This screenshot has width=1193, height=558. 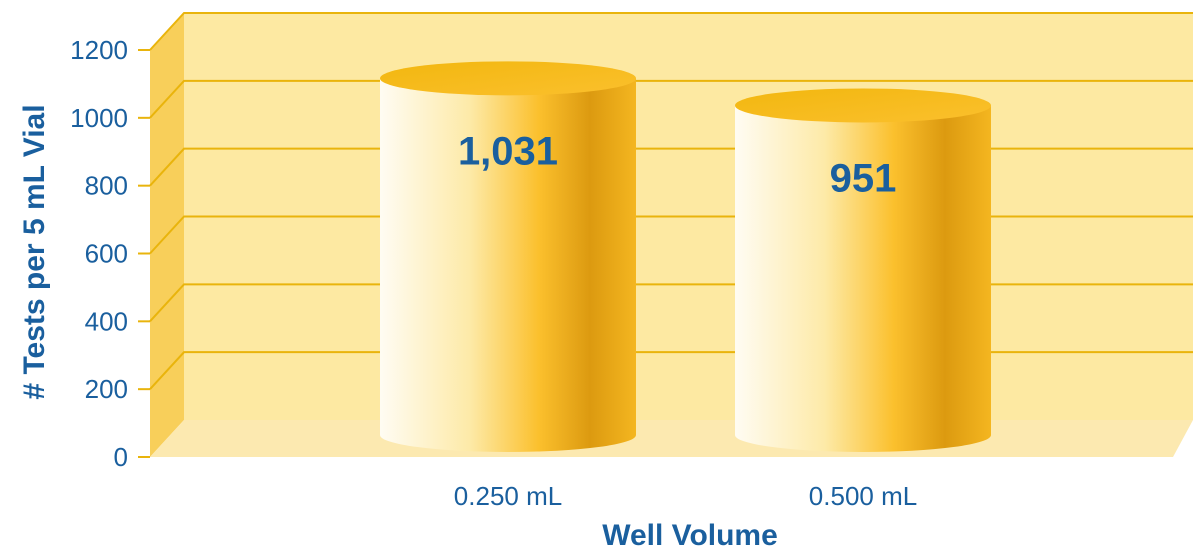 I want to click on y-tick-label: 1200, so click(x=99, y=50).